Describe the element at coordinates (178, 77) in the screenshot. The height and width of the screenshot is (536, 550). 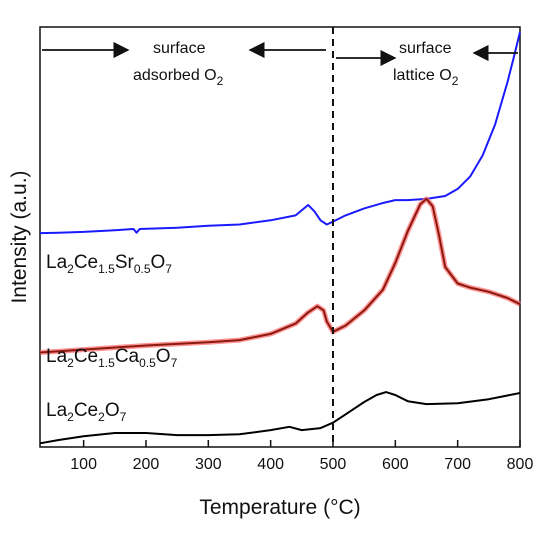
I see `annotation-left-bottom: adsorbed O2` at that location.